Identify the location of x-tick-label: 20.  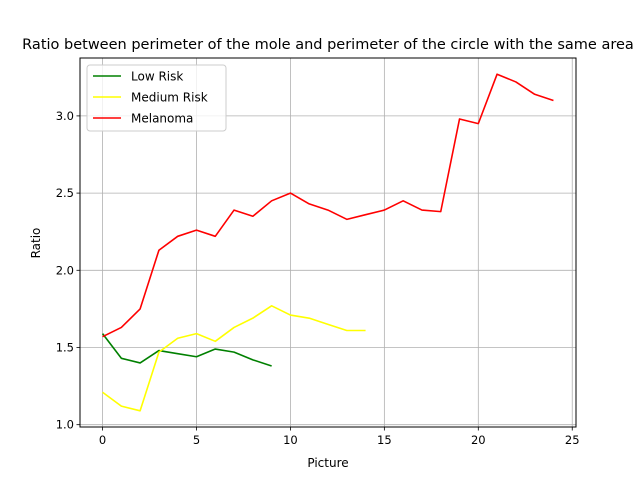
(478, 440).